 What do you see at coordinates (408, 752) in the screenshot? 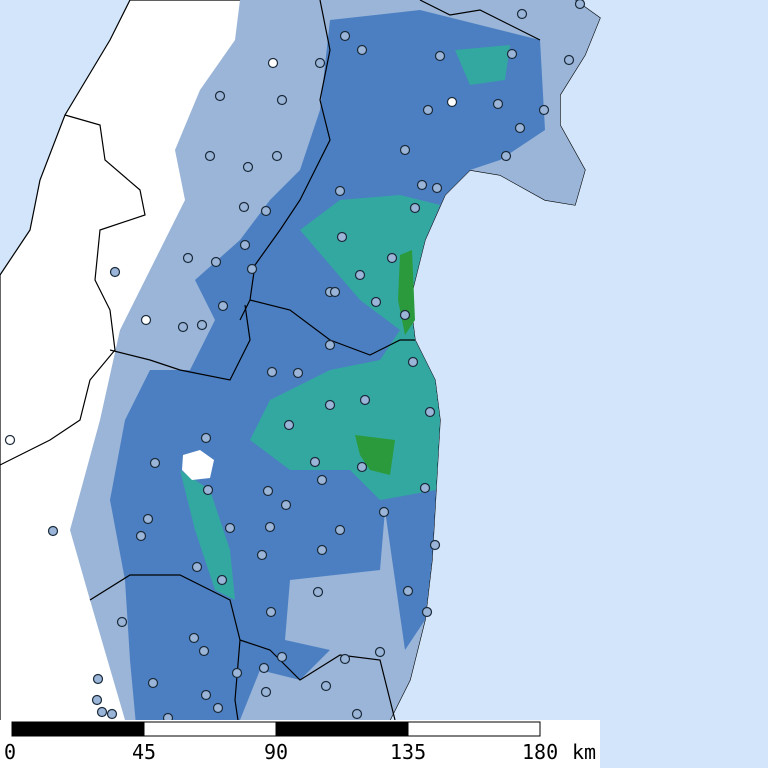
I see `scale-label: 135` at bounding box center [408, 752].